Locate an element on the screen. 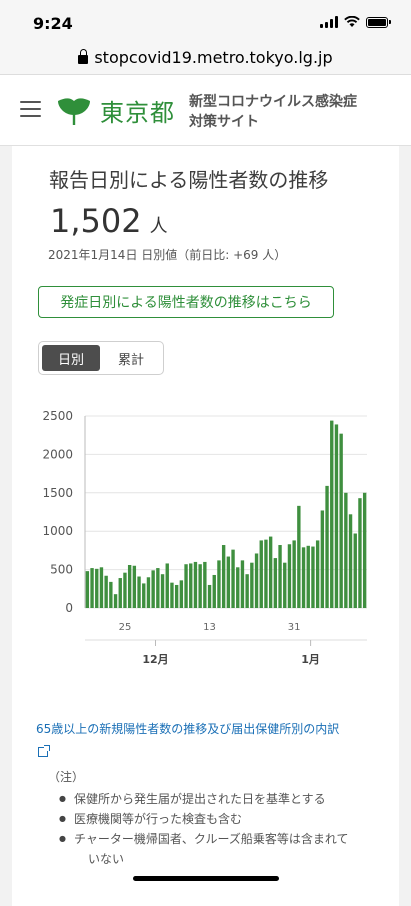 Image resolution: width=411 pixels, height=906 pixels. x-tick-label: 25 is located at coordinates (125, 627).